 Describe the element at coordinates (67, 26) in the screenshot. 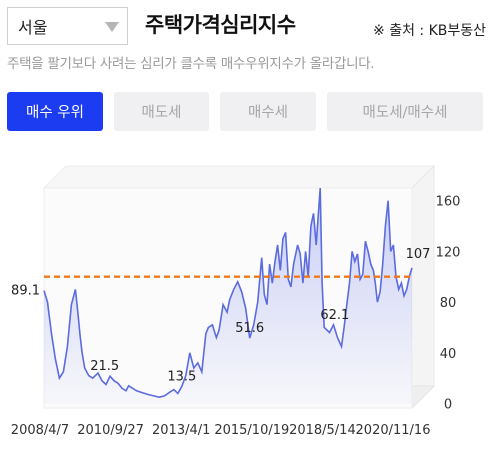

I see `region-select: 서울` at that location.